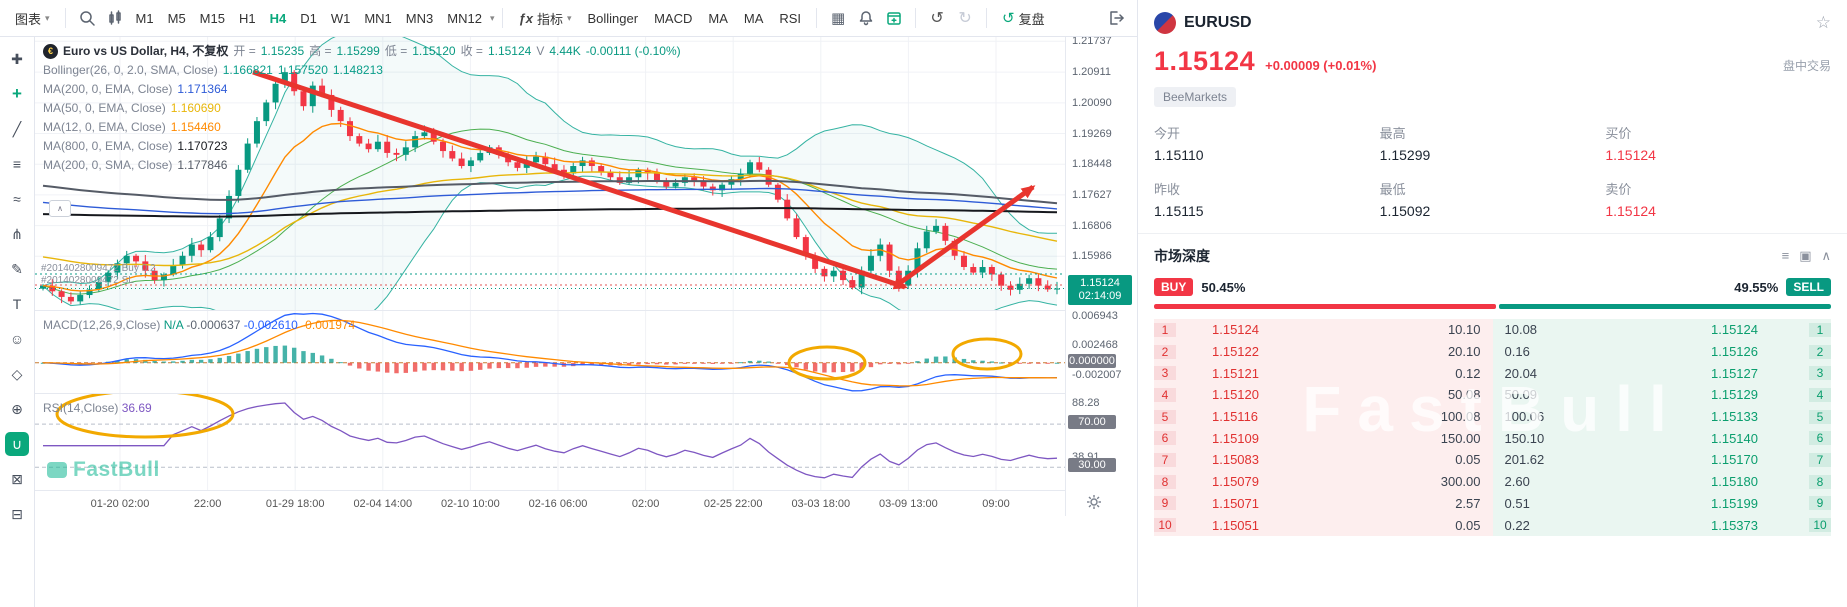  What do you see at coordinates (1661, 373) in the screenshot?
I see `ask-side: 20.04 1.15127 3` at bounding box center [1661, 373].